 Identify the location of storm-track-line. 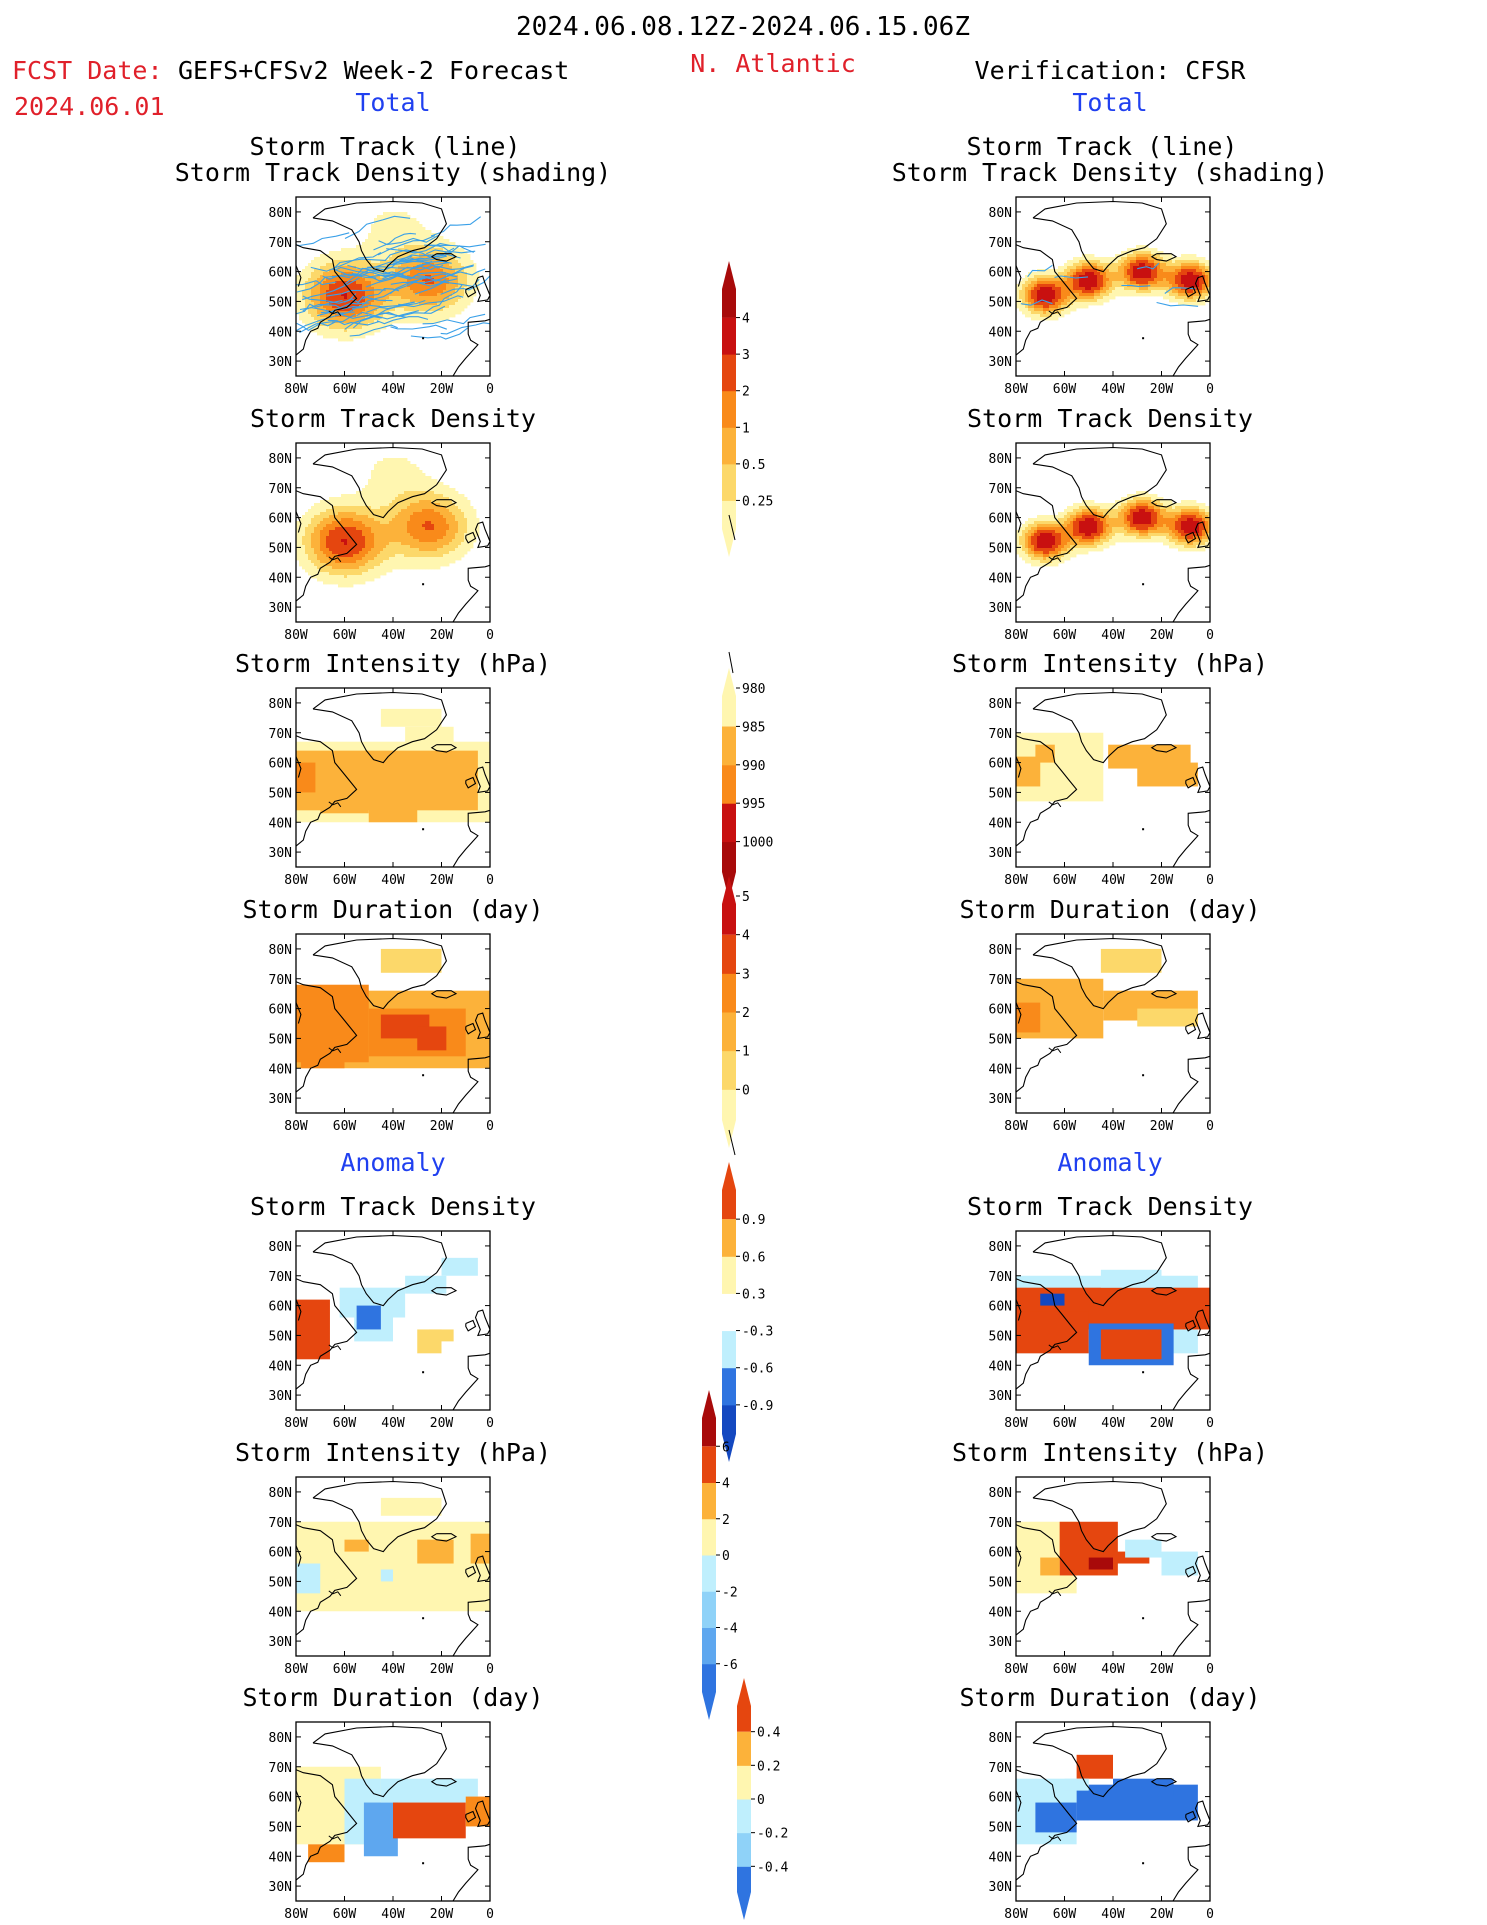
(316, 326).